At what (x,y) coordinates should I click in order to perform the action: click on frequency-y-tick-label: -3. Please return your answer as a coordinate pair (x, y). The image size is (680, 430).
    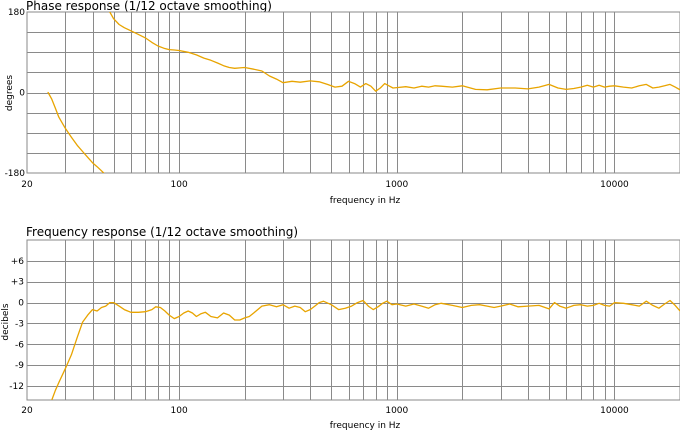
    Looking at the image, I should click on (19, 324).